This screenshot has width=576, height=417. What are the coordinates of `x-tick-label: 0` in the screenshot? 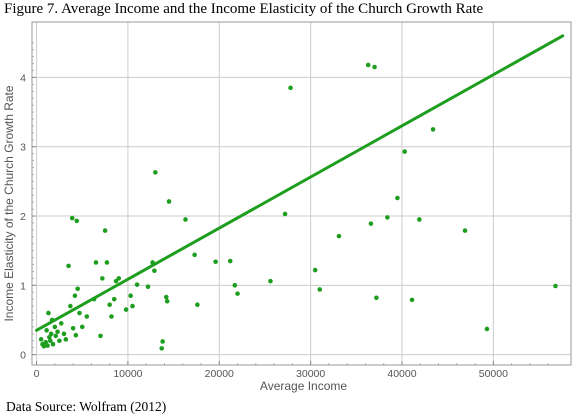 It's located at (37, 374).